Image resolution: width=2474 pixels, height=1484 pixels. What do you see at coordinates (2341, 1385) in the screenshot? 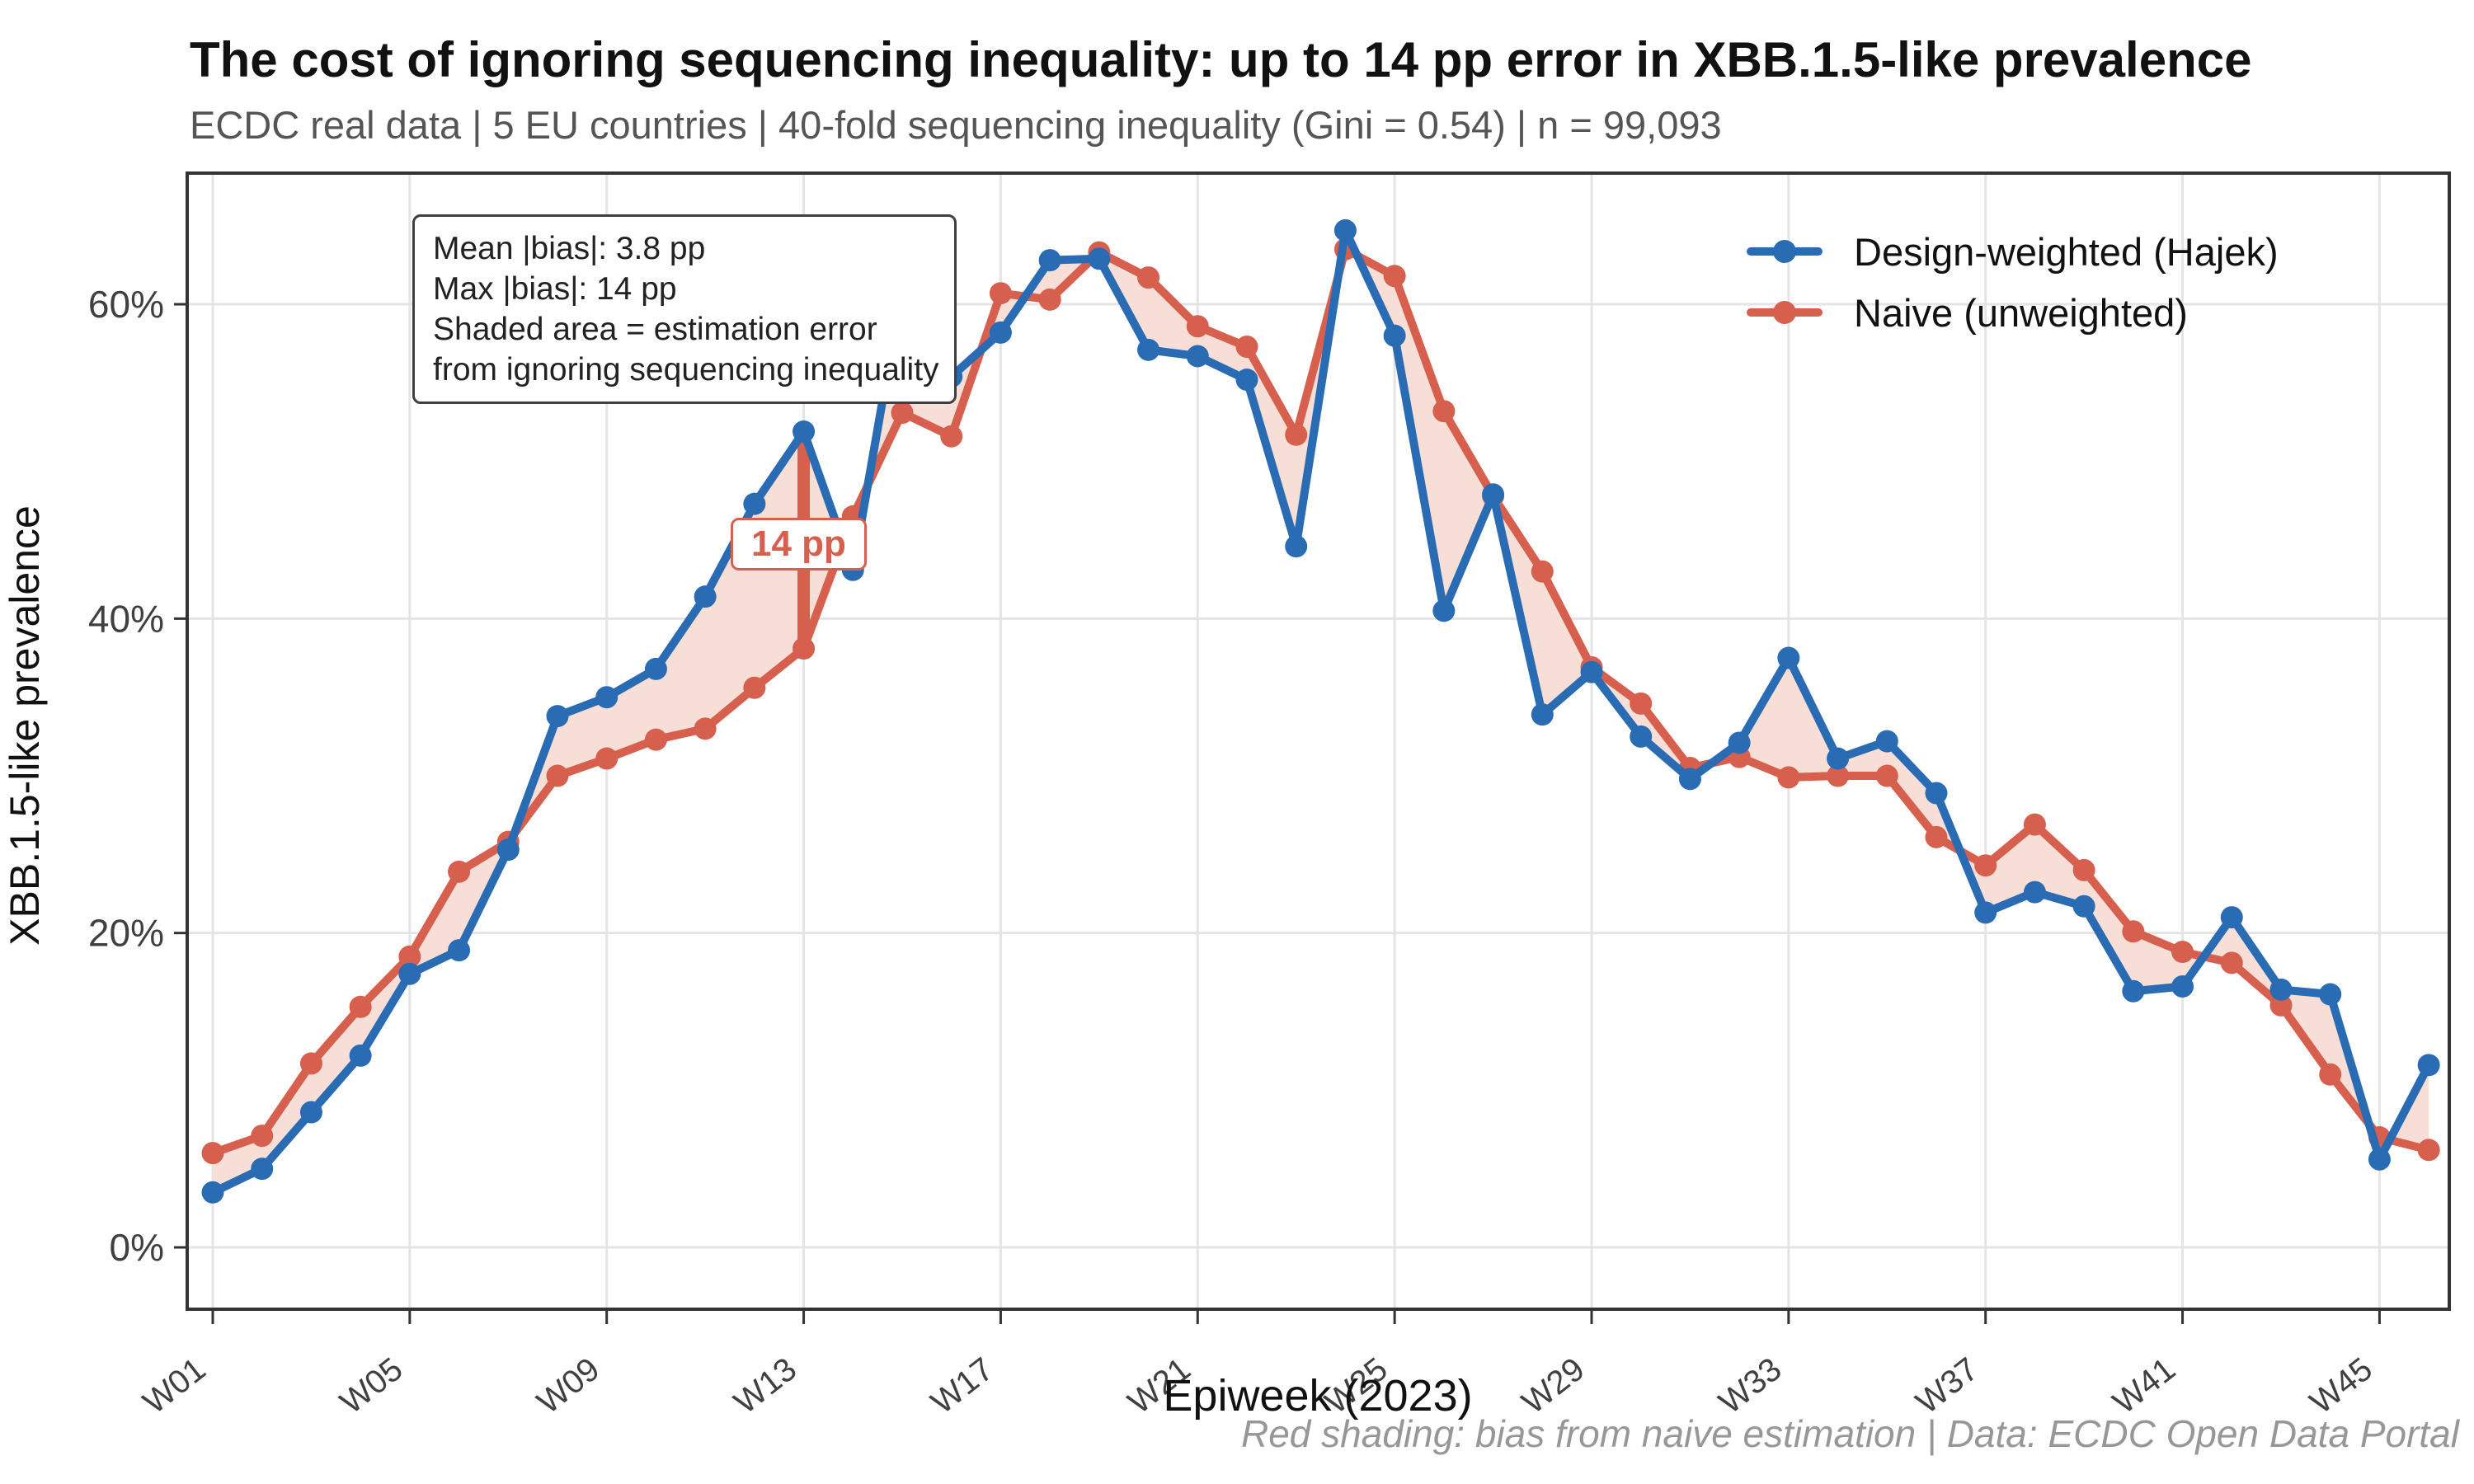
I see `x-tick-label: W45` at bounding box center [2341, 1385].